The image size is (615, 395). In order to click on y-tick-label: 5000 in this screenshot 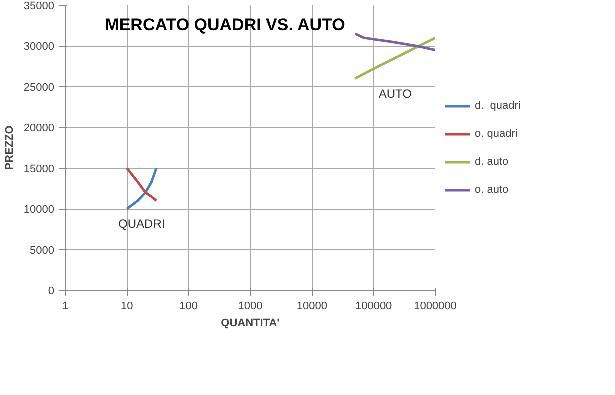, I will do `click(42, 250)`.